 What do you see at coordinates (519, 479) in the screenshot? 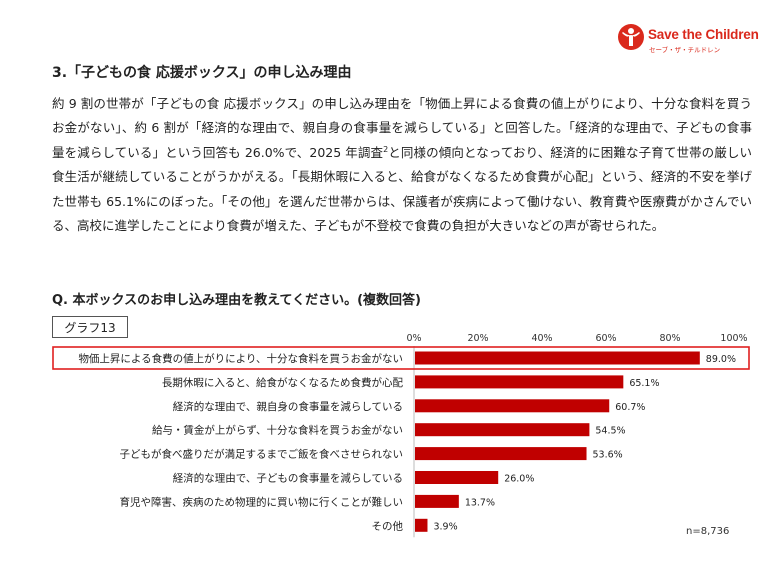
I see `data-label: 26.0%` at bounding box center [519, 479].